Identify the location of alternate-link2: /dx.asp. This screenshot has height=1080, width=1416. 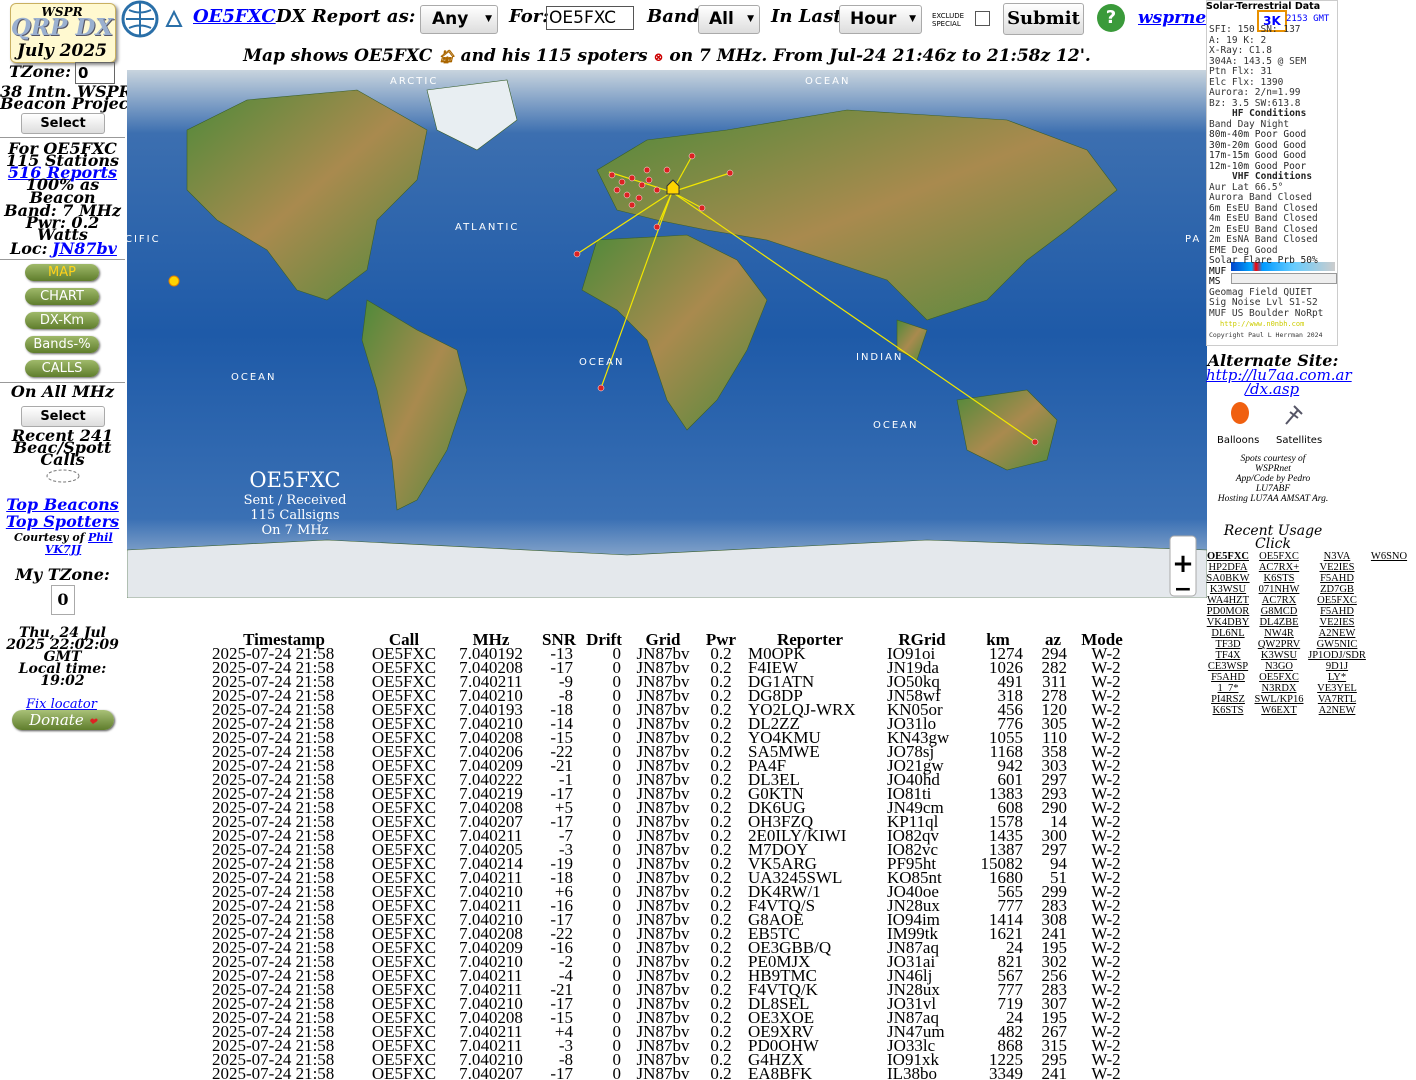
(1272, 389).